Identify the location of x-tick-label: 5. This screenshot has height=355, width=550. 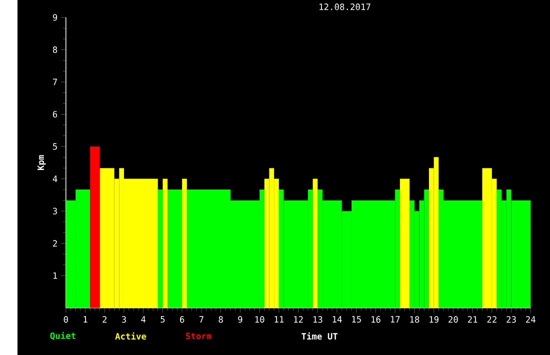
(162, 319).